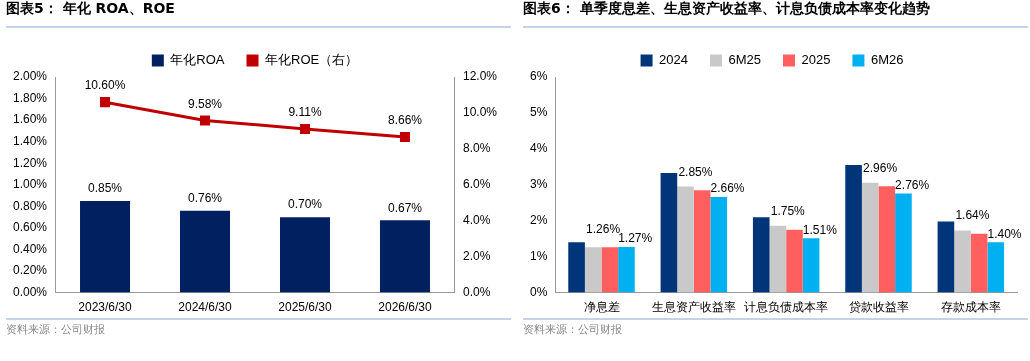  I want to click on x-tick-label: 计息负债成本率, so click(786, 307).